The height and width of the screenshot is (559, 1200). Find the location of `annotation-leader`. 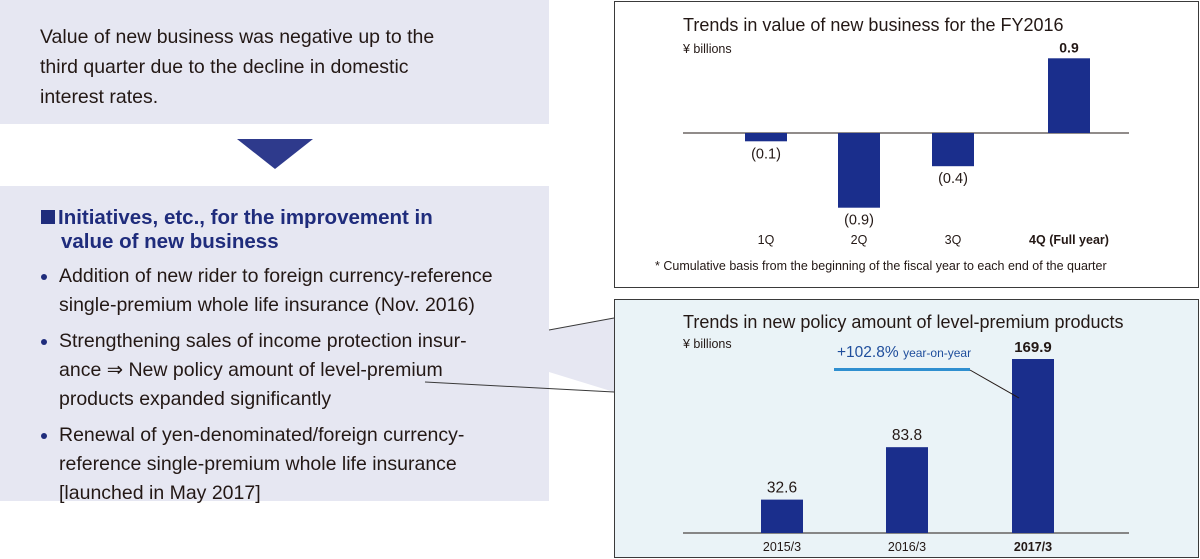

annotation-leader is located at coordinates (994, 384).